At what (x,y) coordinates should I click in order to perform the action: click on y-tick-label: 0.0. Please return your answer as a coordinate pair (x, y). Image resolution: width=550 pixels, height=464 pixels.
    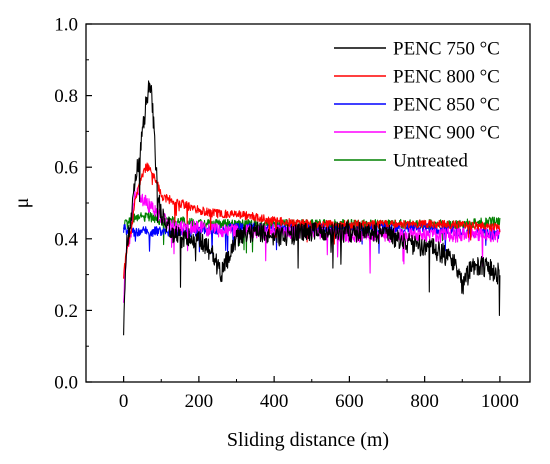
    Looking at the image, I should click on (66, 383).